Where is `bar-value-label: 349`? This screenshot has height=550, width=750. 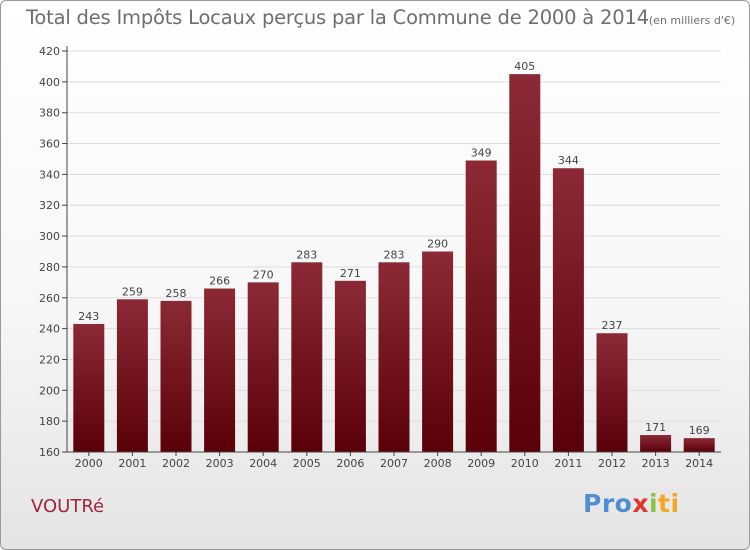
bar-value-label: 349 is located at coordinates (481, 153).